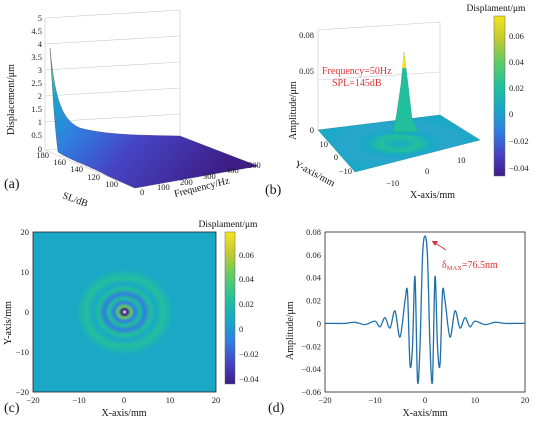 The image size is (550, 425). I want to click on panel-a-x-tick: 400, so click(232, 170).